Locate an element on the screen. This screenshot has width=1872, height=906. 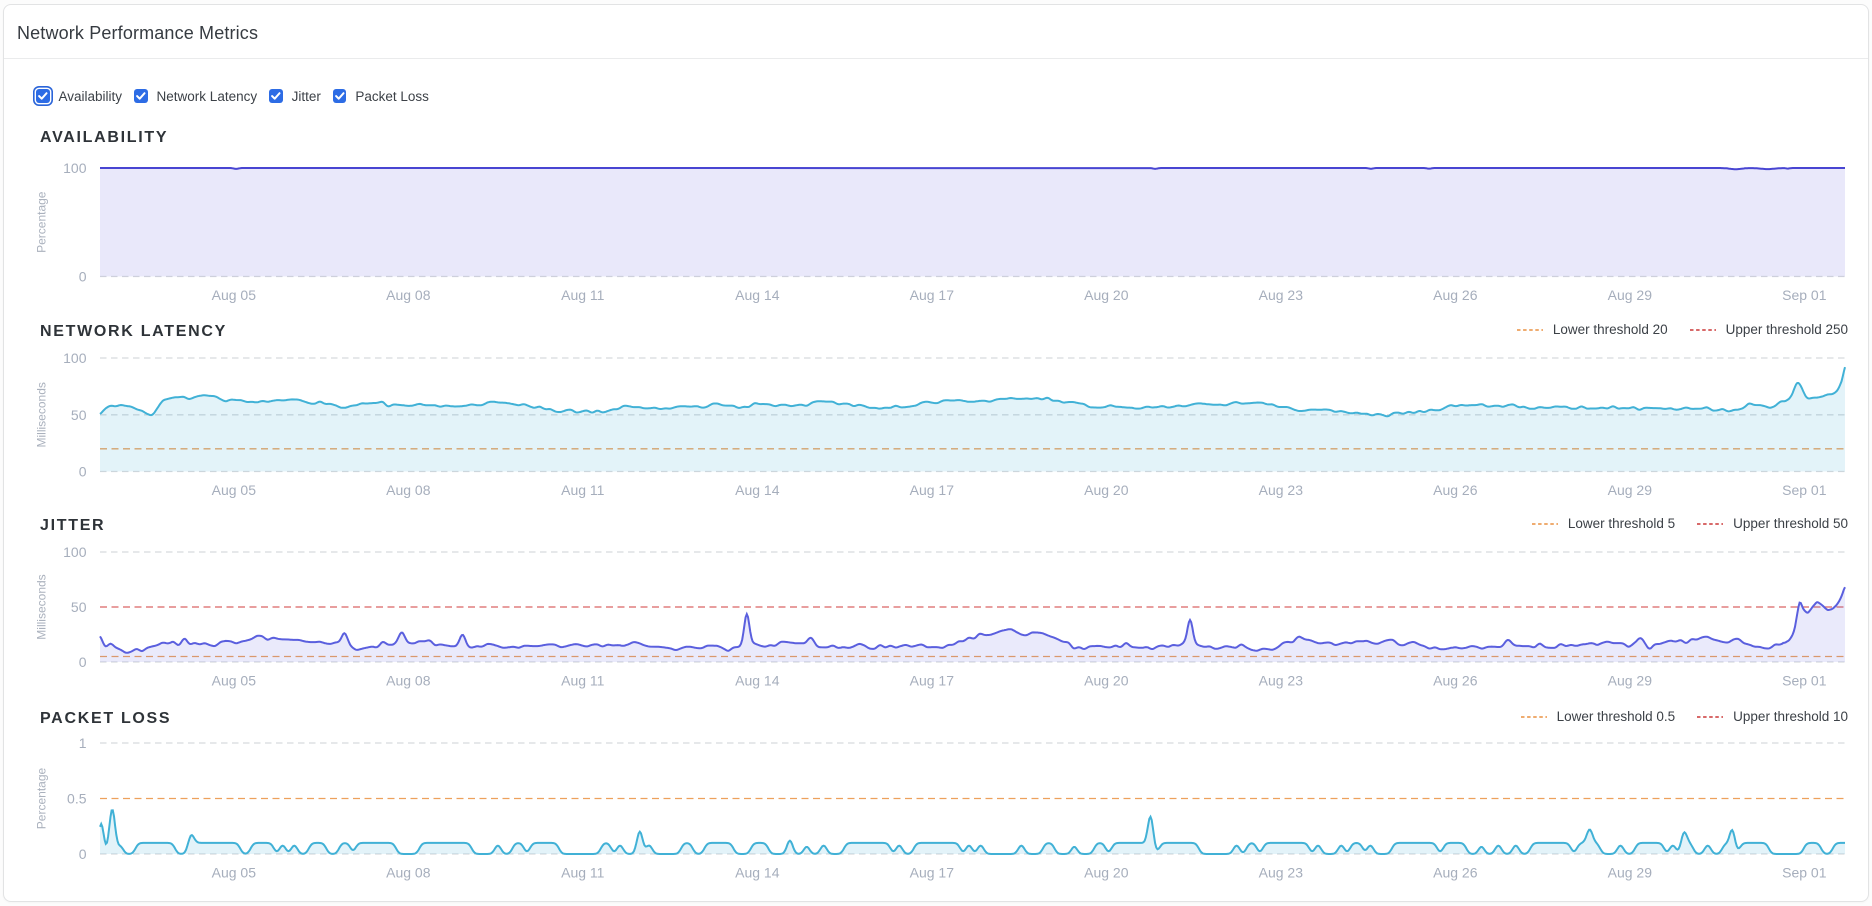
svg-text: 0.5 is located at coordinates (77, 799).